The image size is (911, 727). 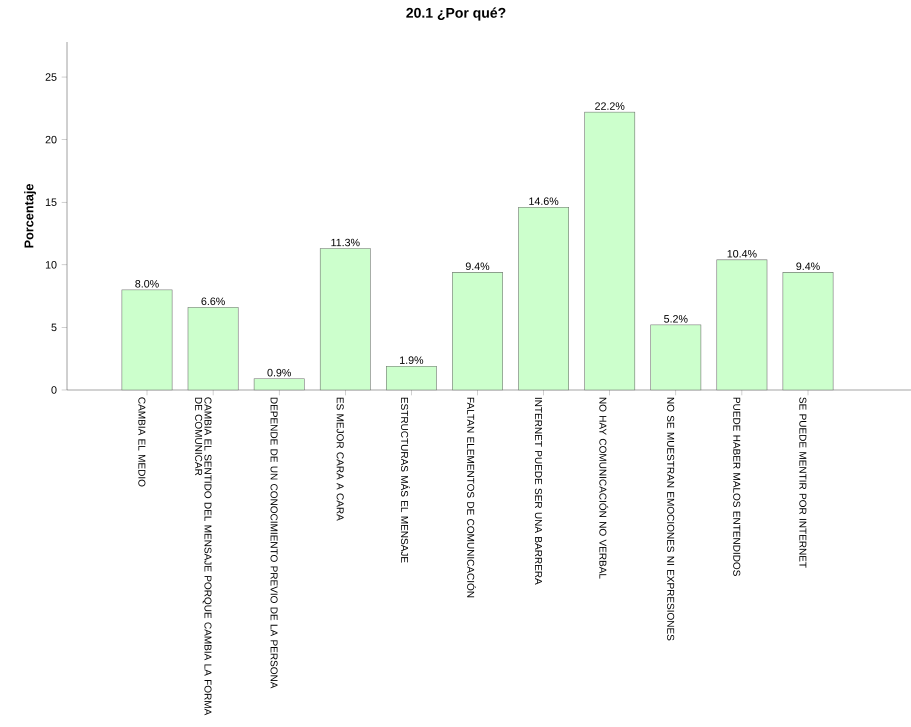 I want to click on x-tick-label: NO HAY COMUNICACIÓN NO VERBAL, so click(x=603, y=488).